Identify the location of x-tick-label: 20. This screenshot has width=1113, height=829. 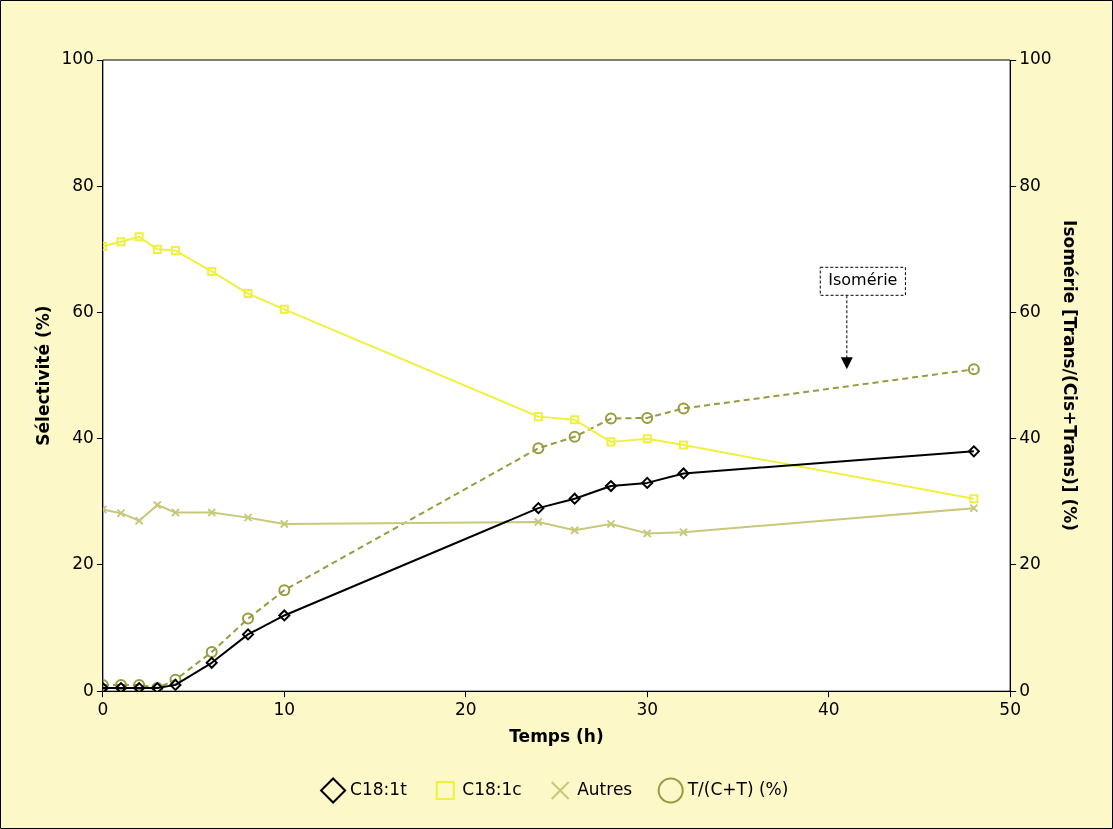
(465, 708).